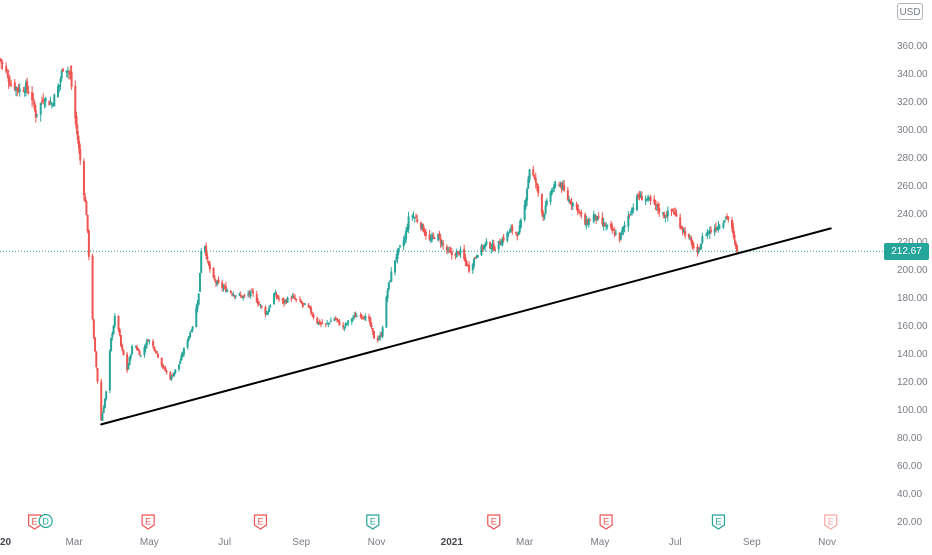 Image resolution: width=932 pixels, height=555 pixels. I want to click on currency-badge: USD, so click(910, 11).